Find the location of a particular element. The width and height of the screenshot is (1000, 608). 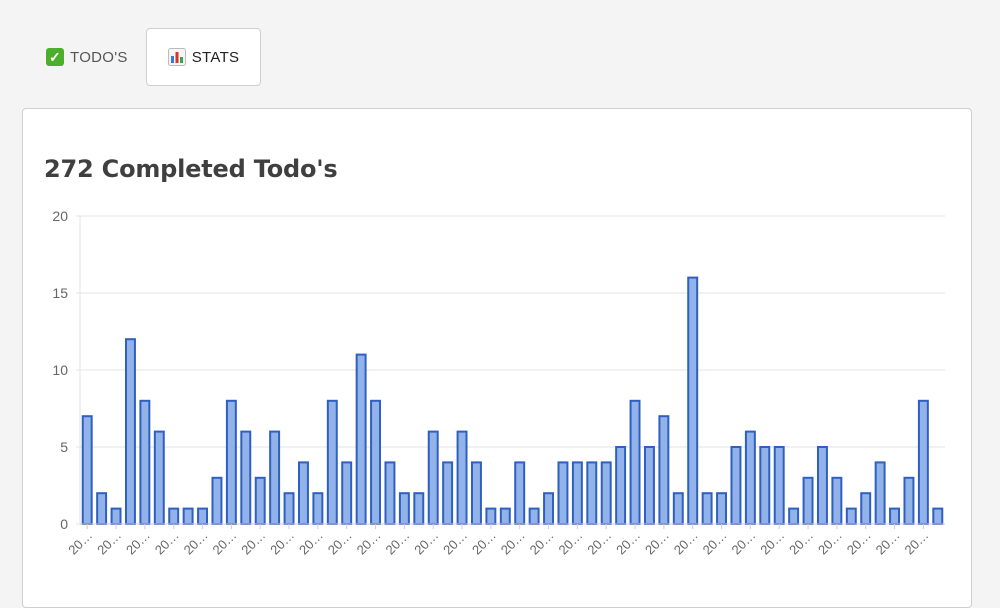

tab-stats-label: STATS is located at coordinates (215, 57).